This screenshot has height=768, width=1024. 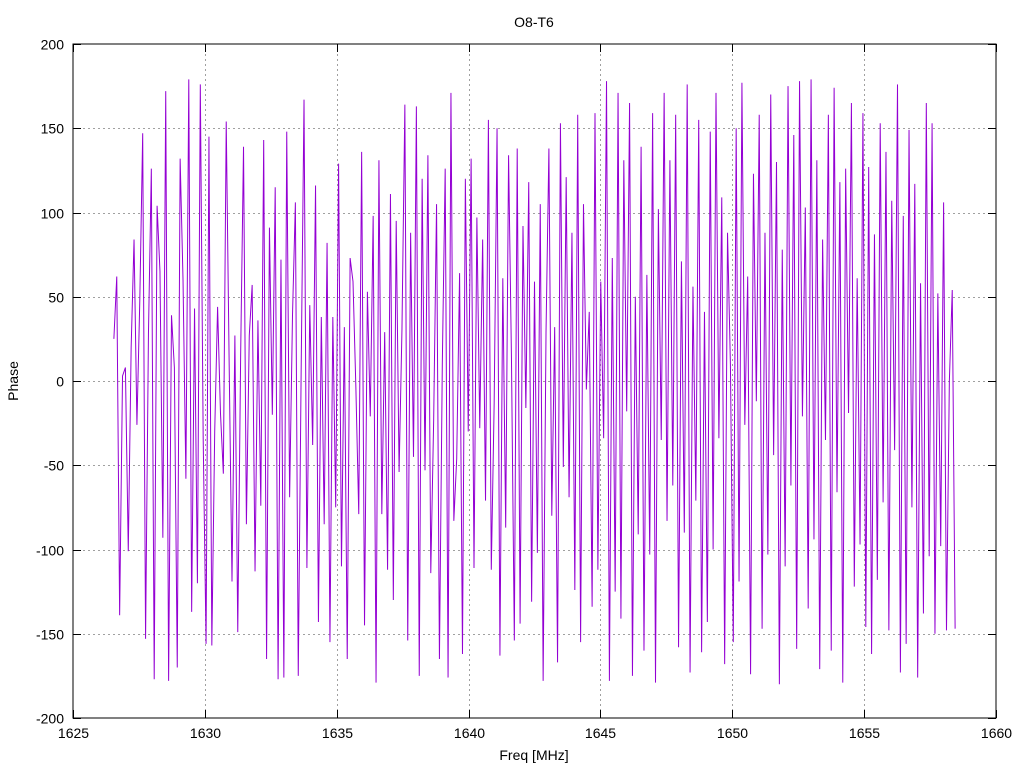 I want to click on y-axis-label: Phase, so click(x=13, y=381).